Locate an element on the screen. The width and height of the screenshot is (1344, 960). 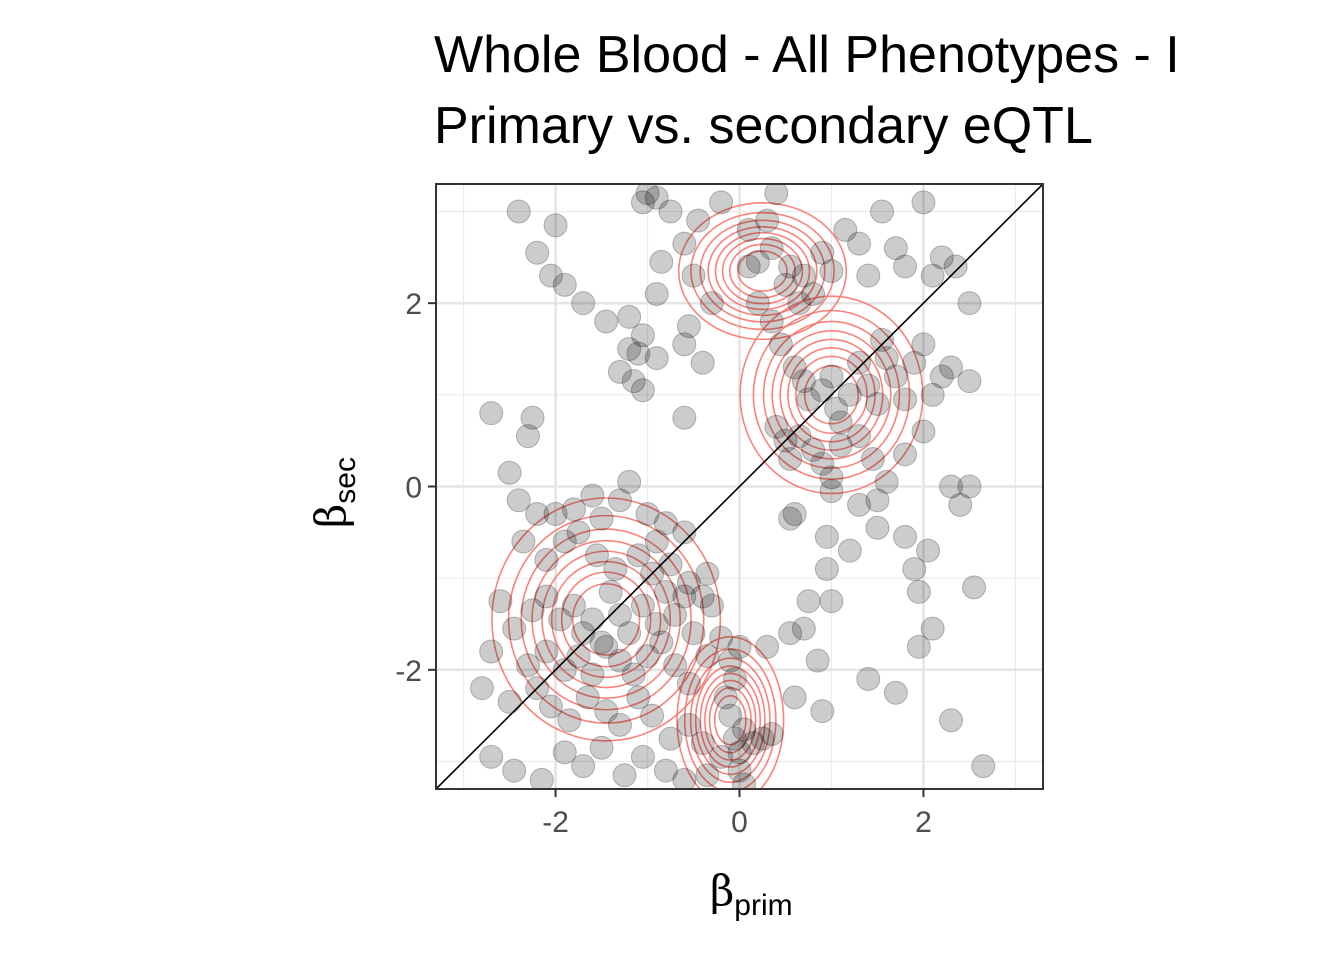
x-tick-label: -2 is located at coordinates (555, 822).